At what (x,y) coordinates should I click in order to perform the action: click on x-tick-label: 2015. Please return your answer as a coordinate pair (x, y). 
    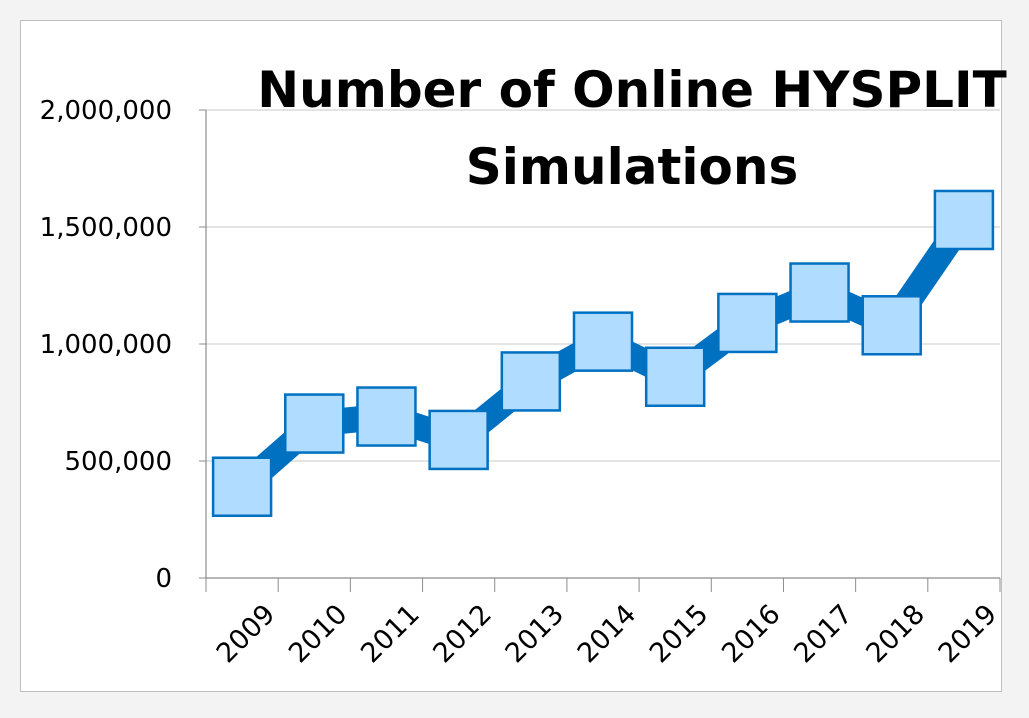
    Looking at the image, I should click on (679, 634).